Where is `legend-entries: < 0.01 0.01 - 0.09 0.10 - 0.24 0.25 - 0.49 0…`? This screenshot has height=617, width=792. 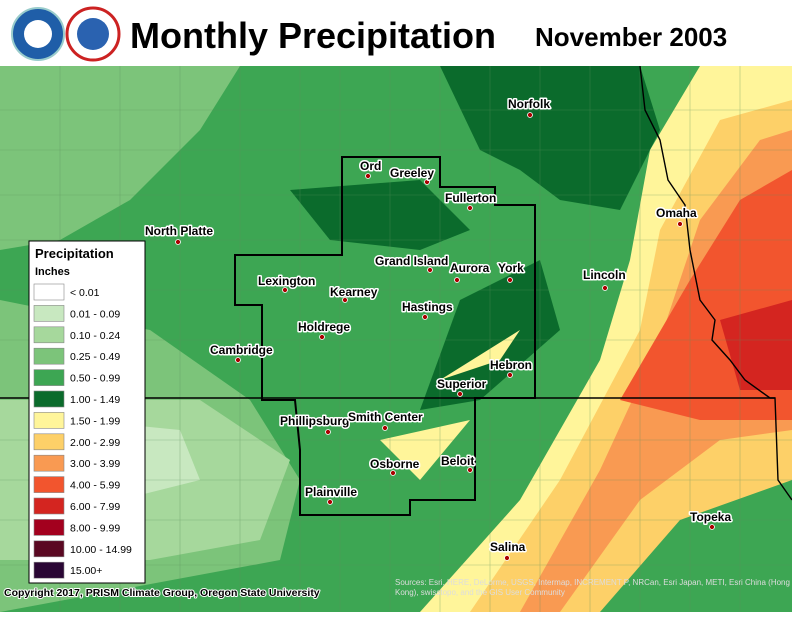 legend-entries: < 0.01 0.01 - 0.09 0.10 - 0.24 0.25 - 0.49 0… is located at coordinates (82, 431).